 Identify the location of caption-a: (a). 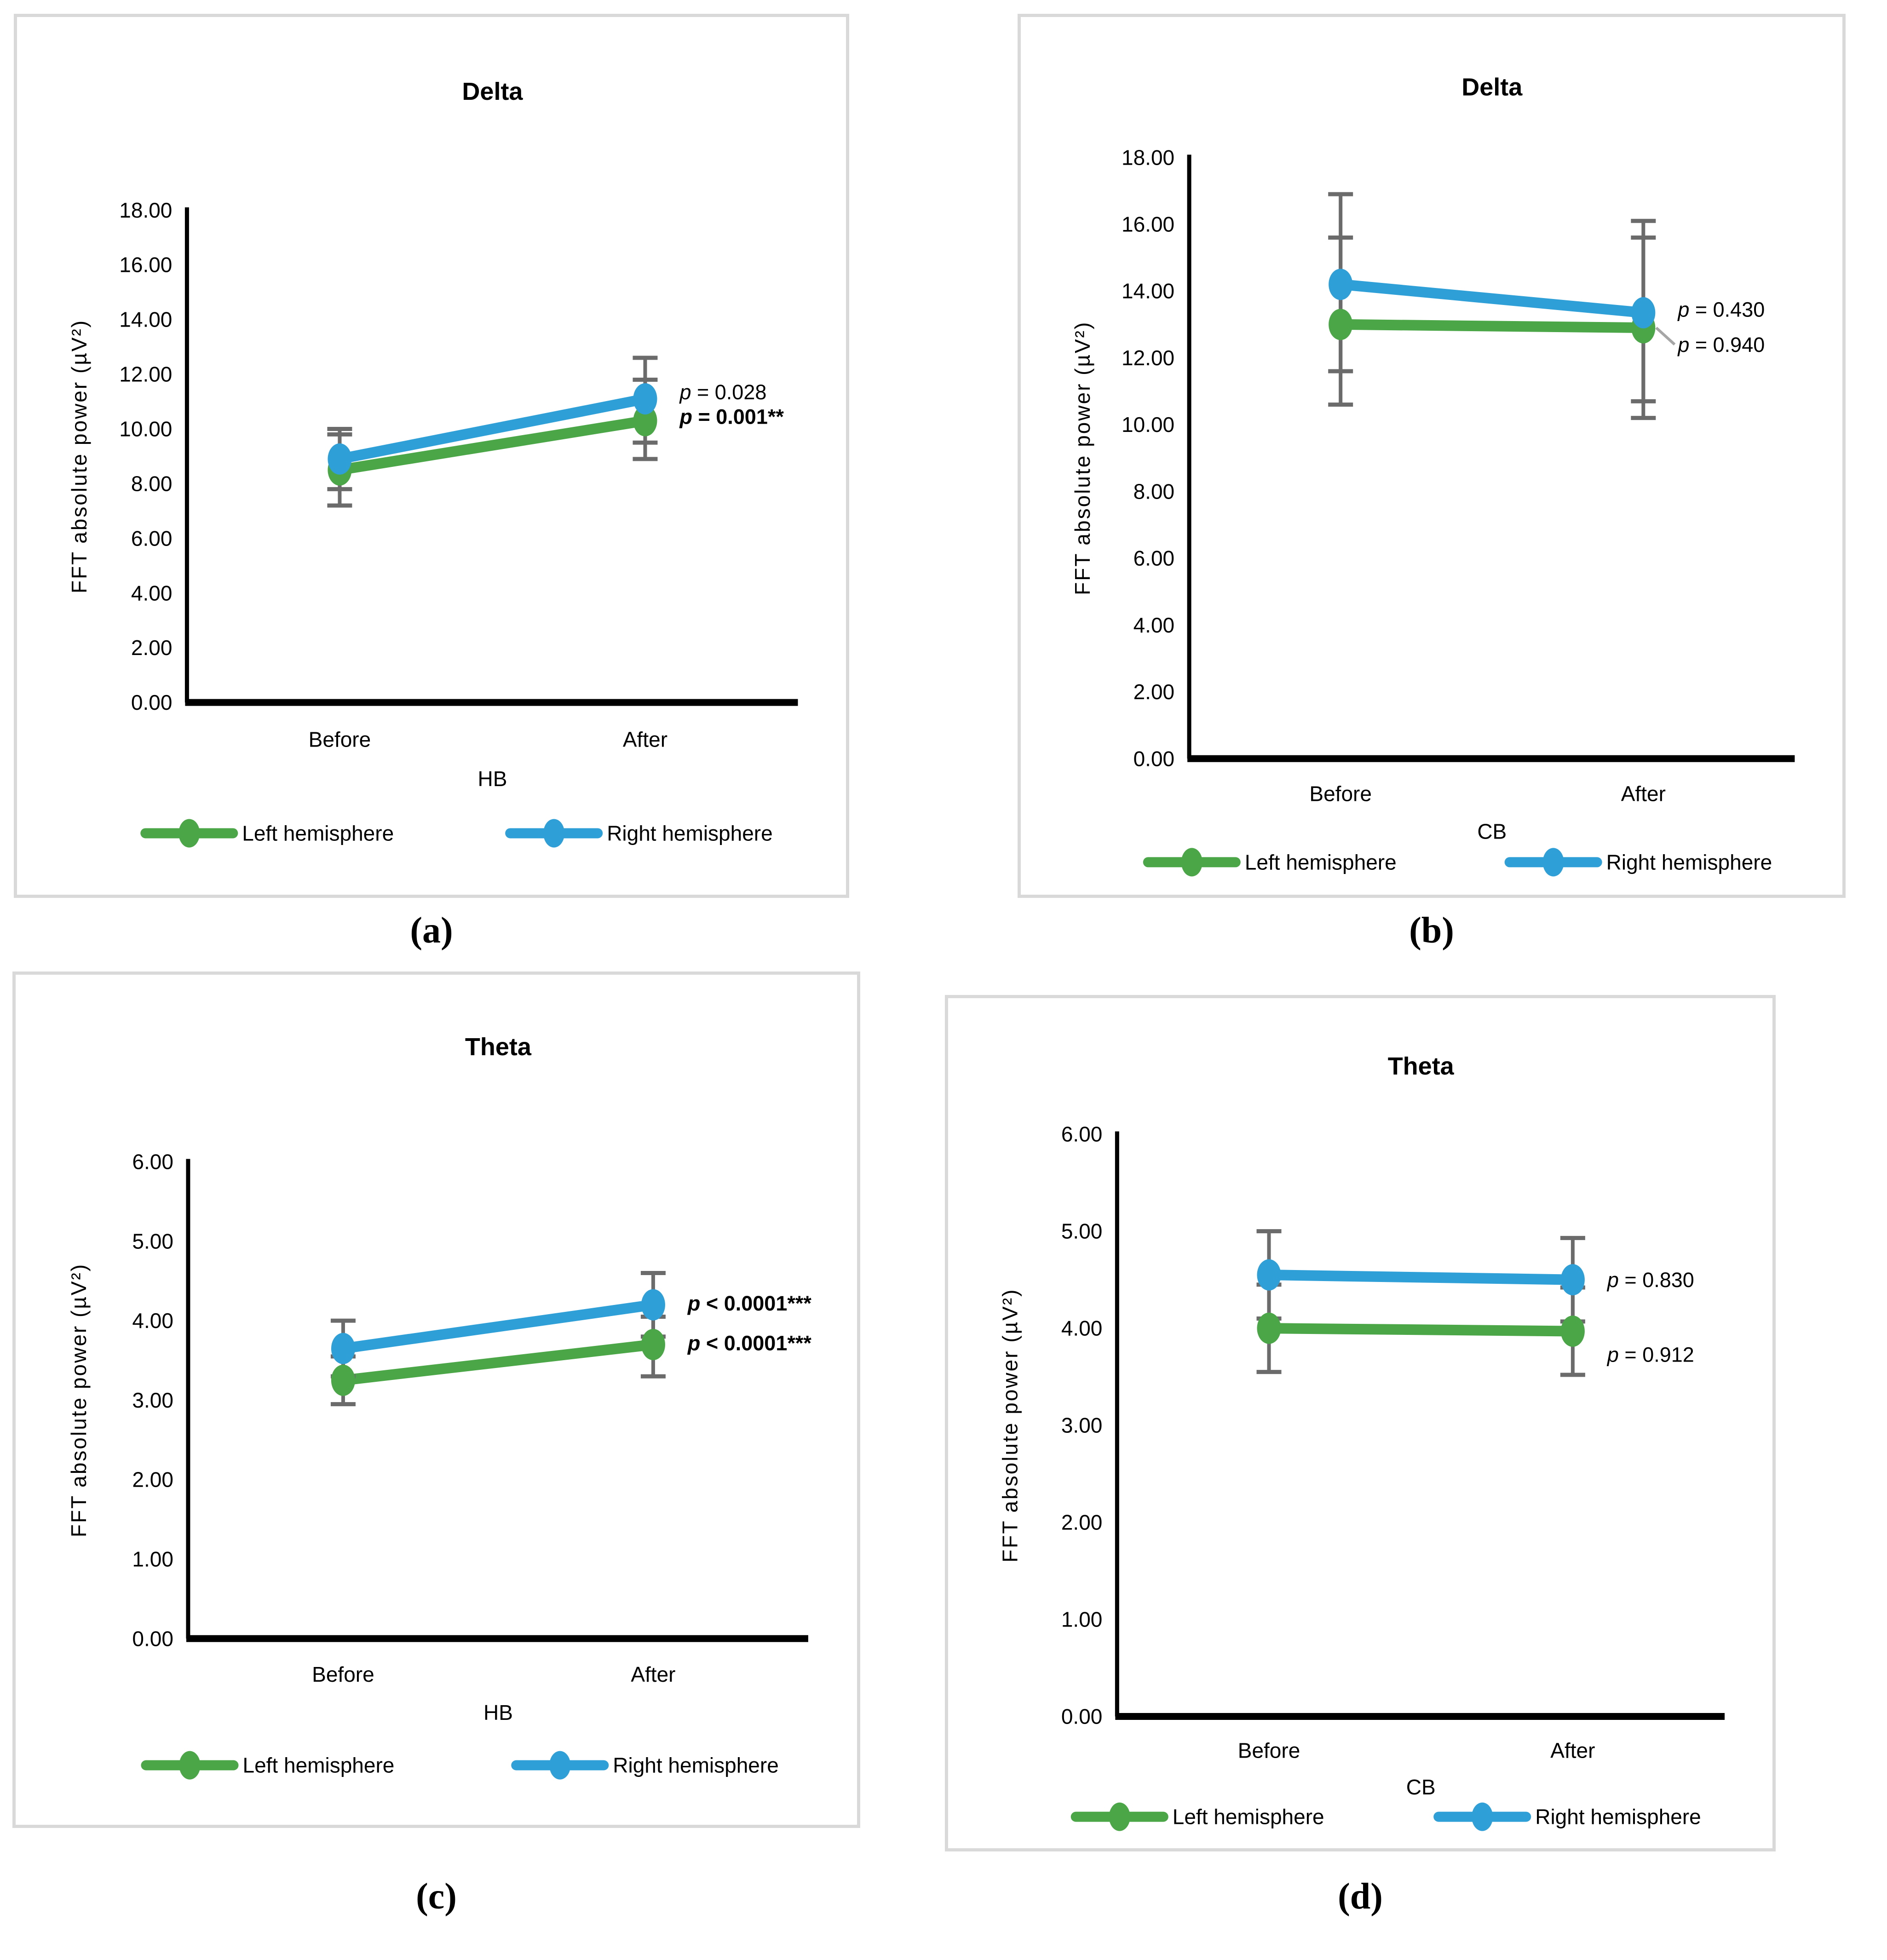
(431, 931).